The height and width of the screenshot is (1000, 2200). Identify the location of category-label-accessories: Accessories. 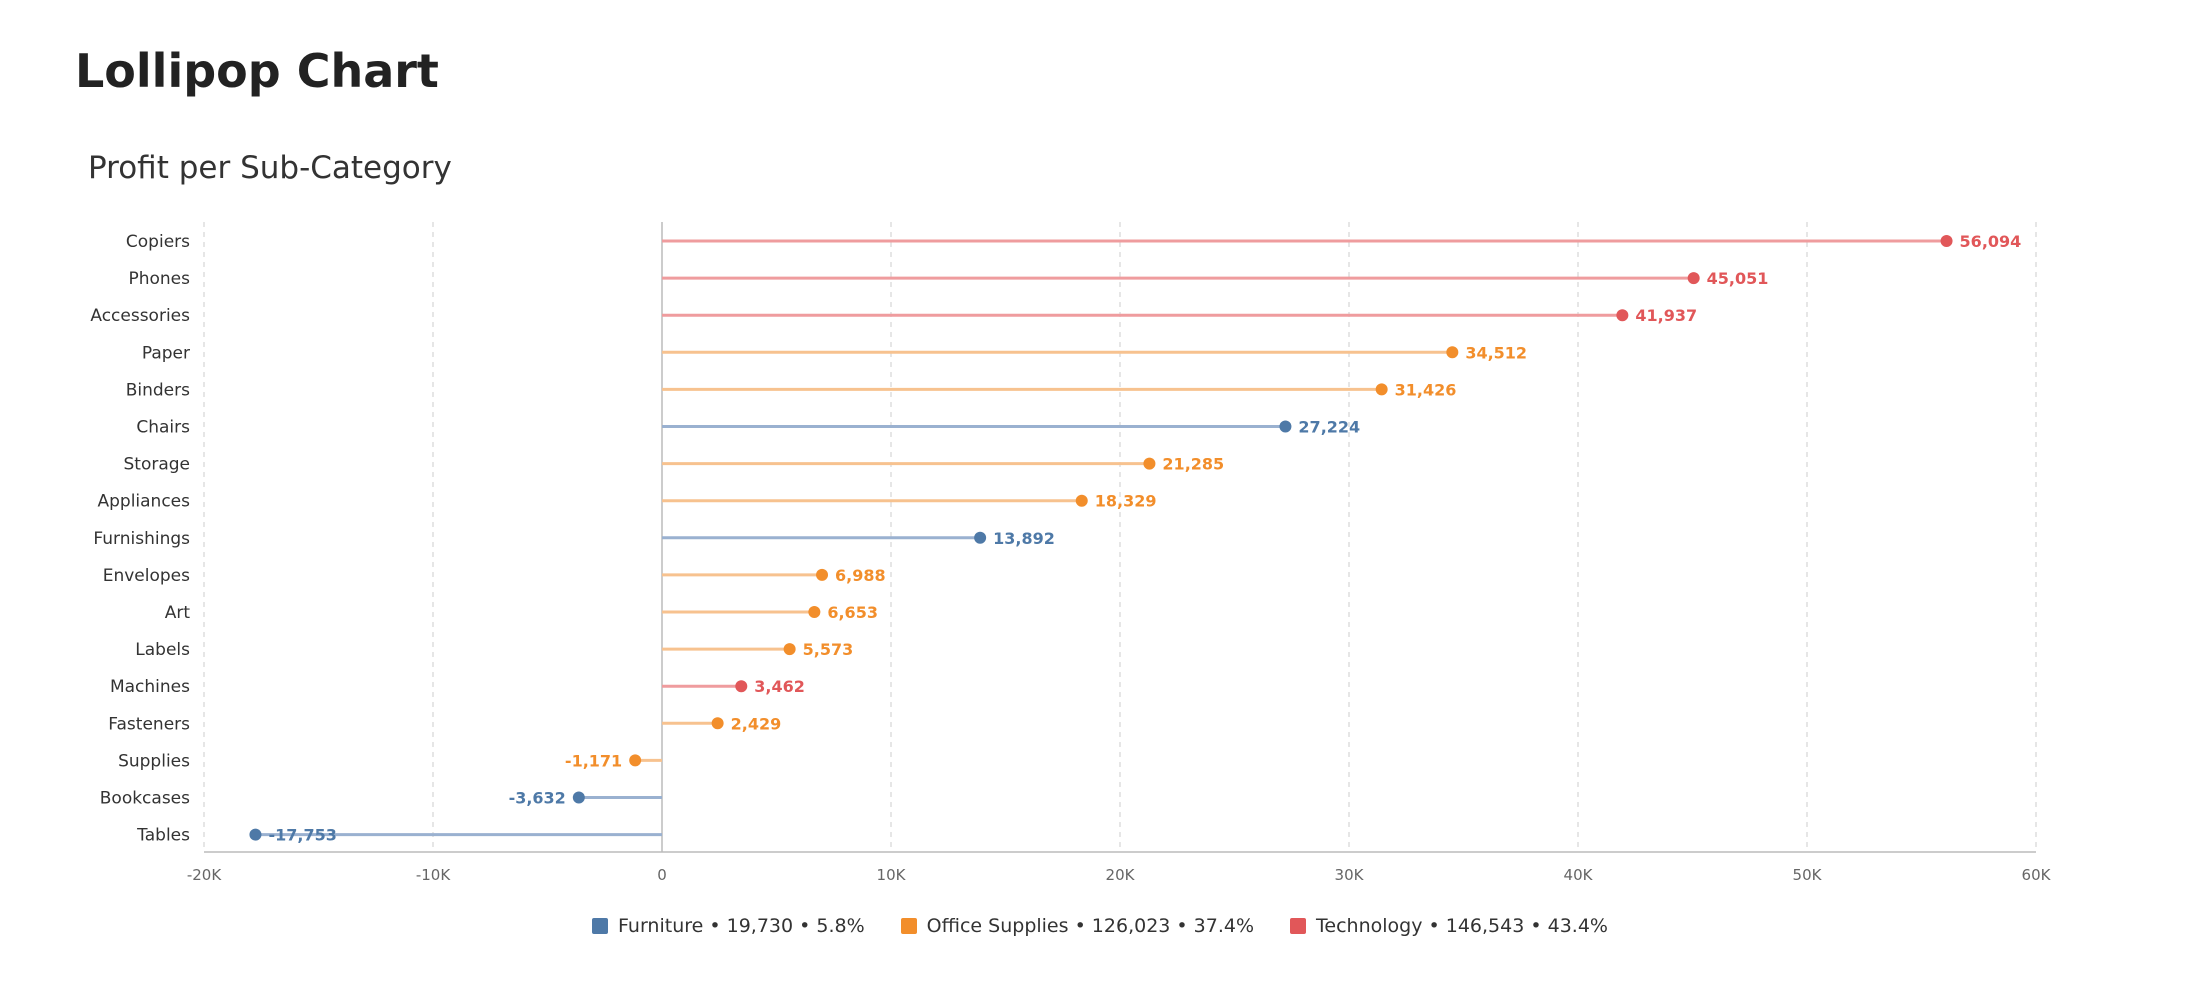
(140, 316).